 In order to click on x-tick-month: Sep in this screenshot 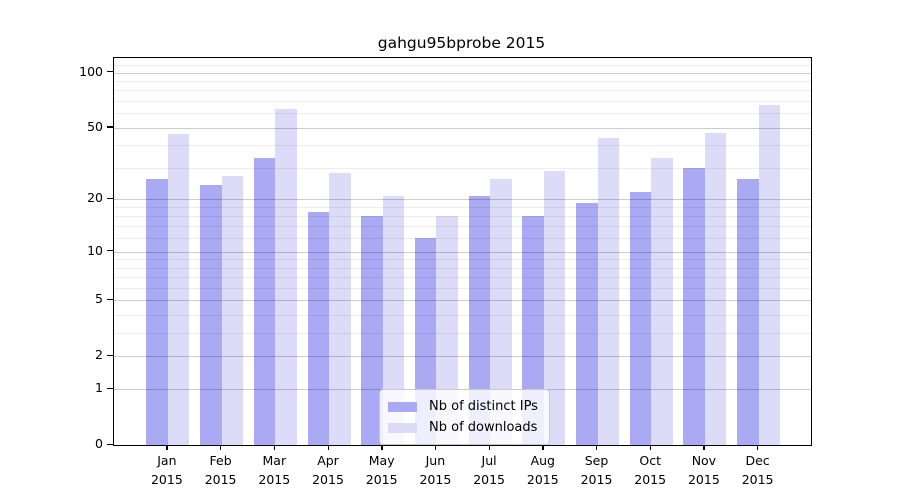, I will do `click(596, 460)`.